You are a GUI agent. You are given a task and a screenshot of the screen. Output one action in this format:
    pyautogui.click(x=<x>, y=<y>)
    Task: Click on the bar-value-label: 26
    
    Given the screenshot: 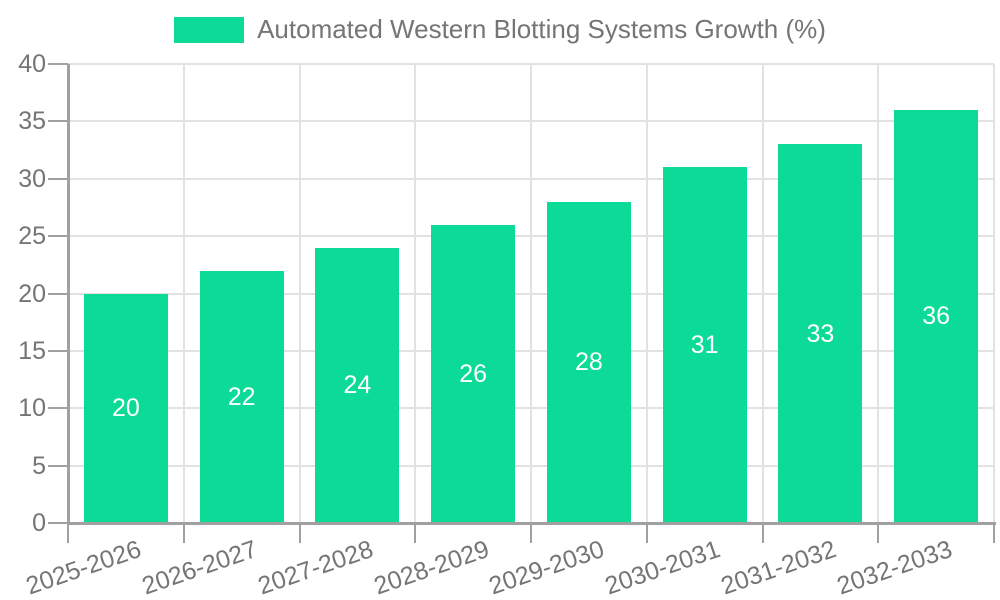 What is the action you would take?
    pyautogui.click(x=473, y=373)
    